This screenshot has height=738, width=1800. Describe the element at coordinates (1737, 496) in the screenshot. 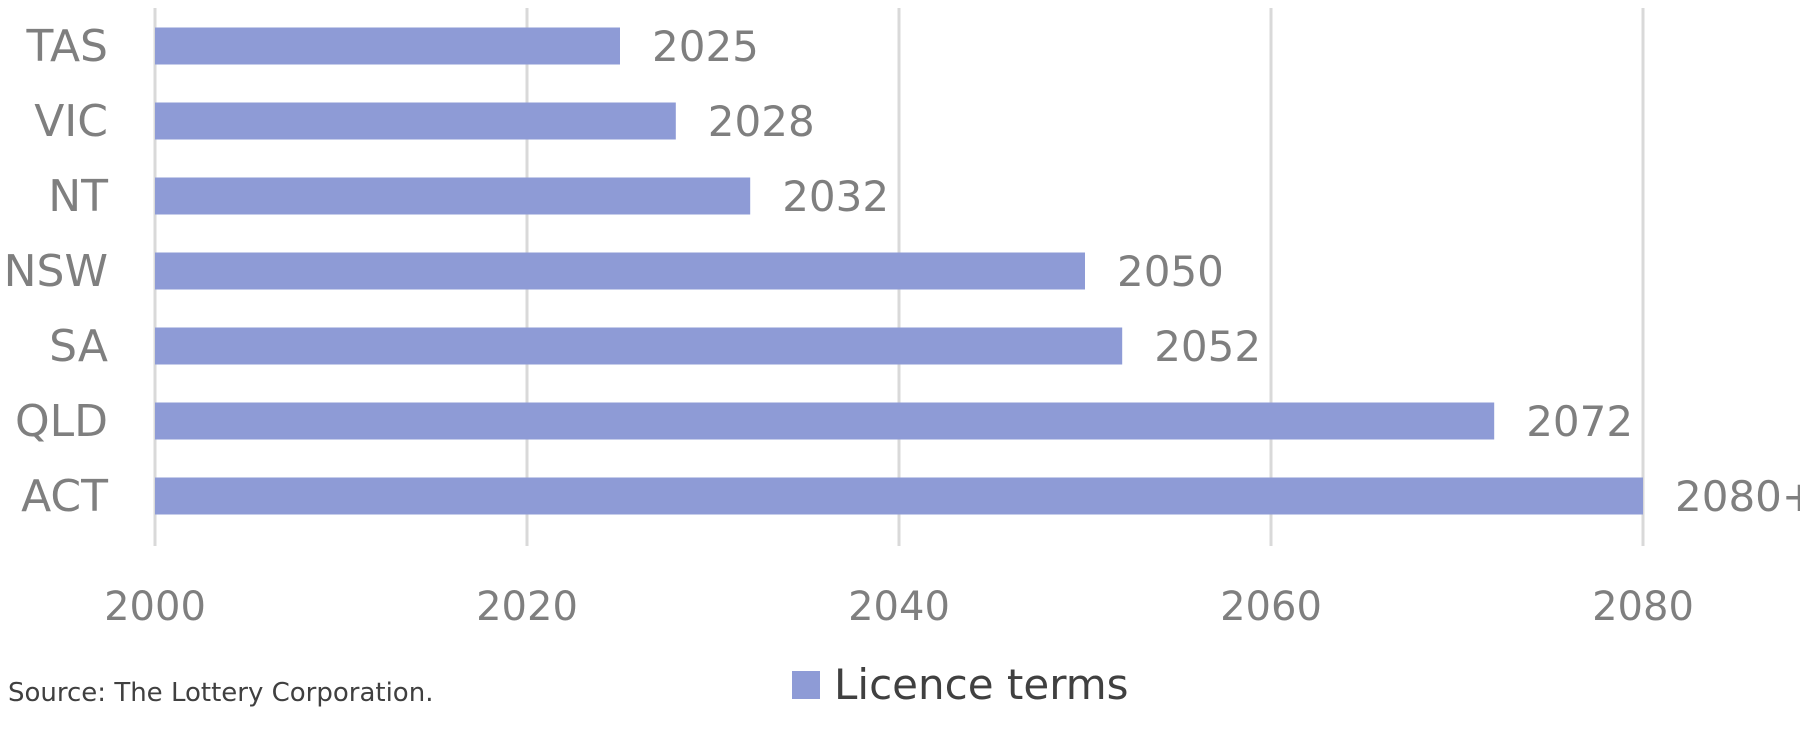

I see `data-label-act: 2080+` at that location.